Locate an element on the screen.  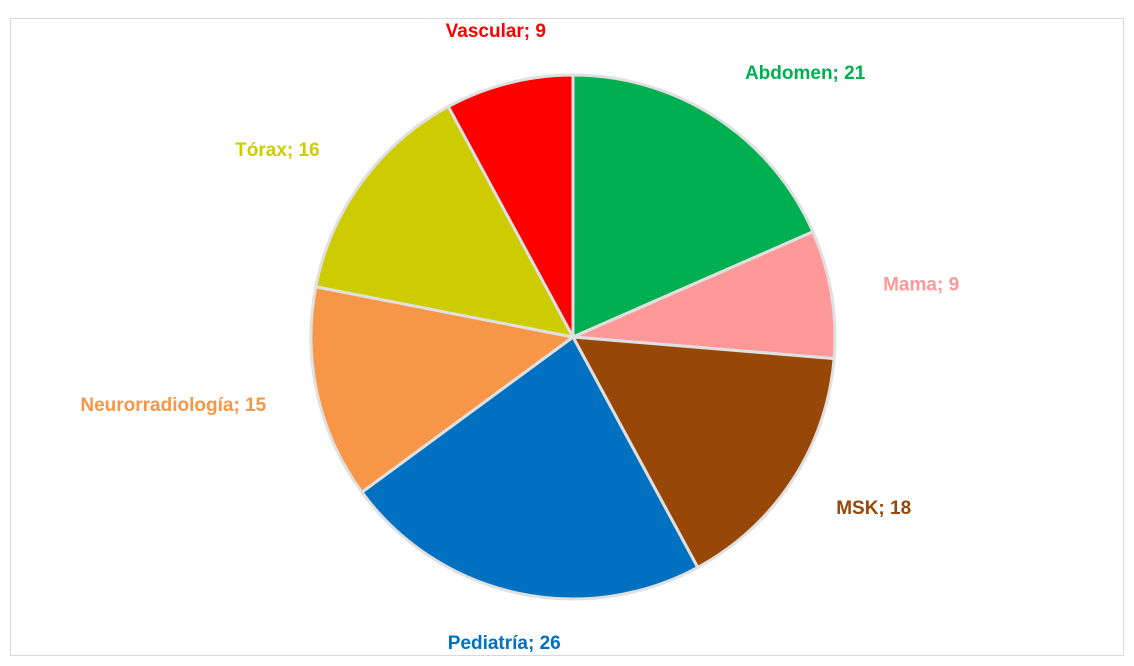
data-label: Pediatría; 26 is located at coordinates (504, 643).